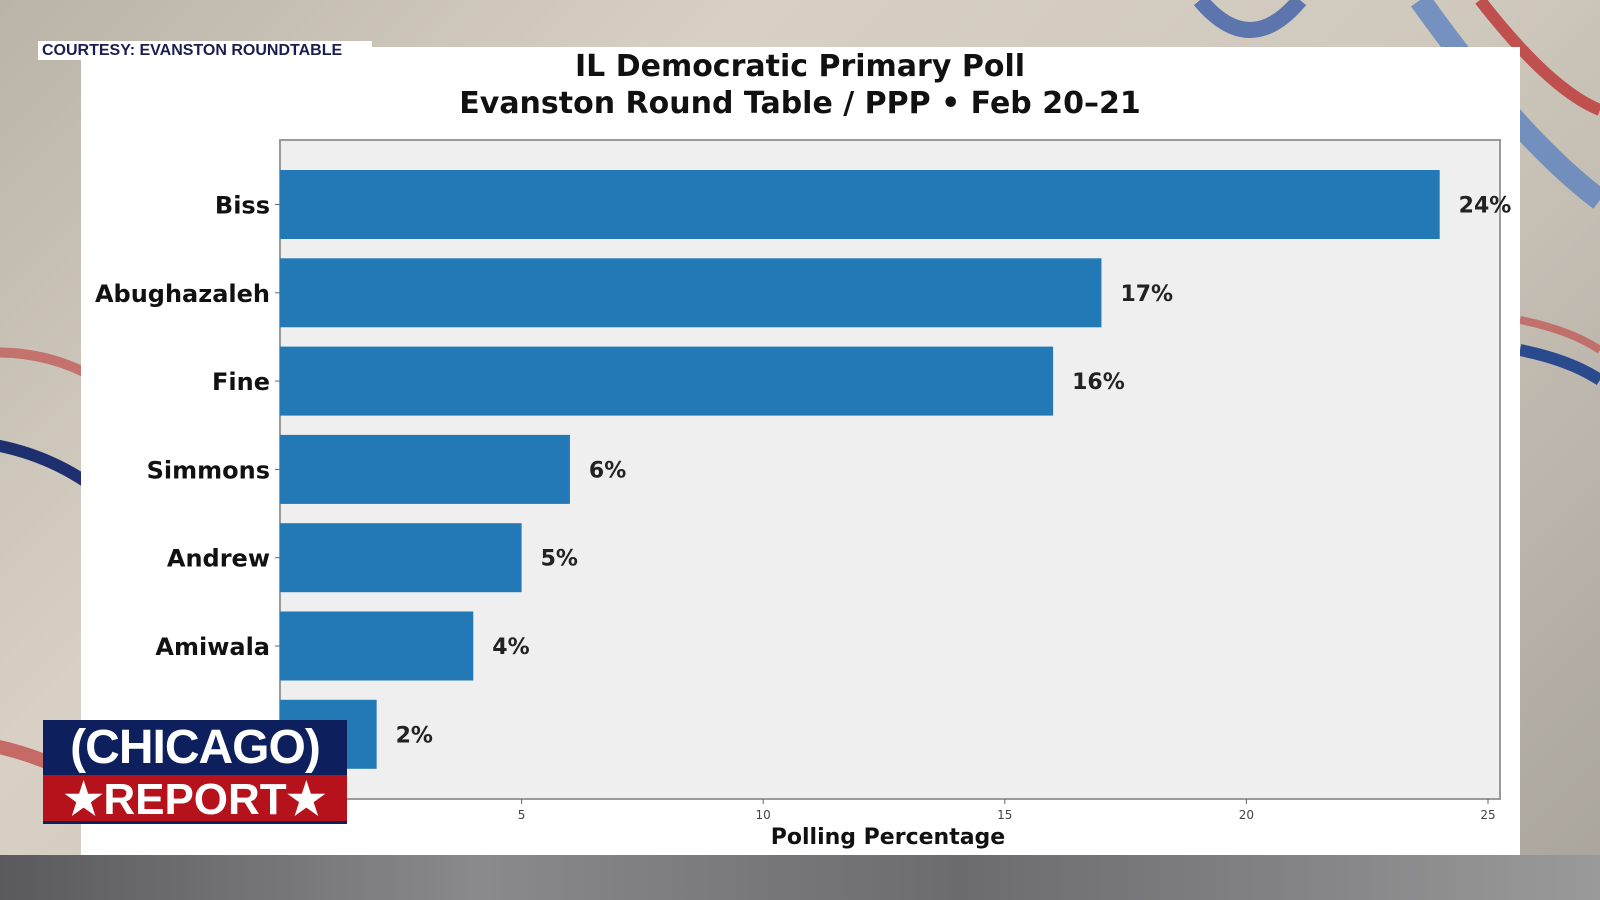  I want to click on x-tick-label: 5, so click(522, 815).